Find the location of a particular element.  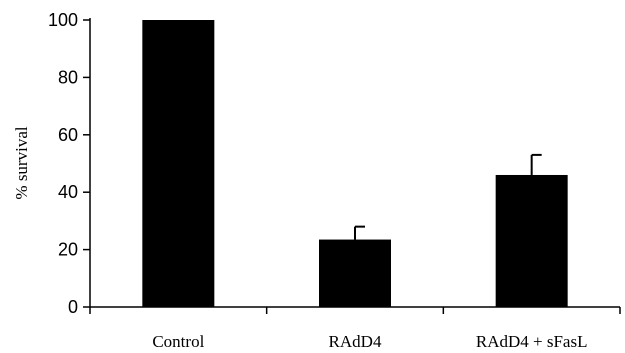

error-bars is located at coordinates (448, 196).